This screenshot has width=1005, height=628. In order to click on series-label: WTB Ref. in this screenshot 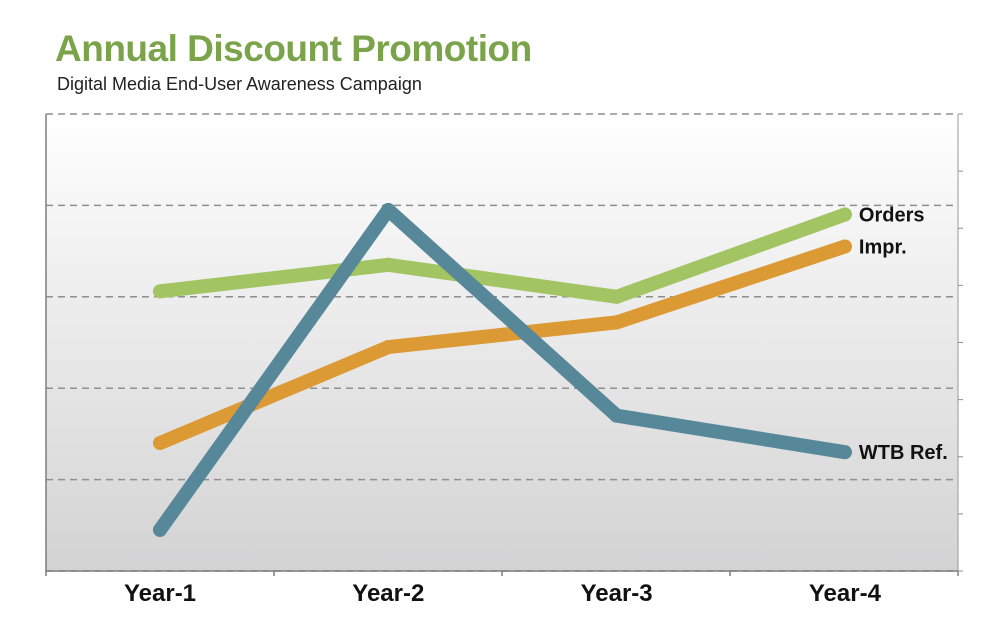, I will do `click(903, 453)`.